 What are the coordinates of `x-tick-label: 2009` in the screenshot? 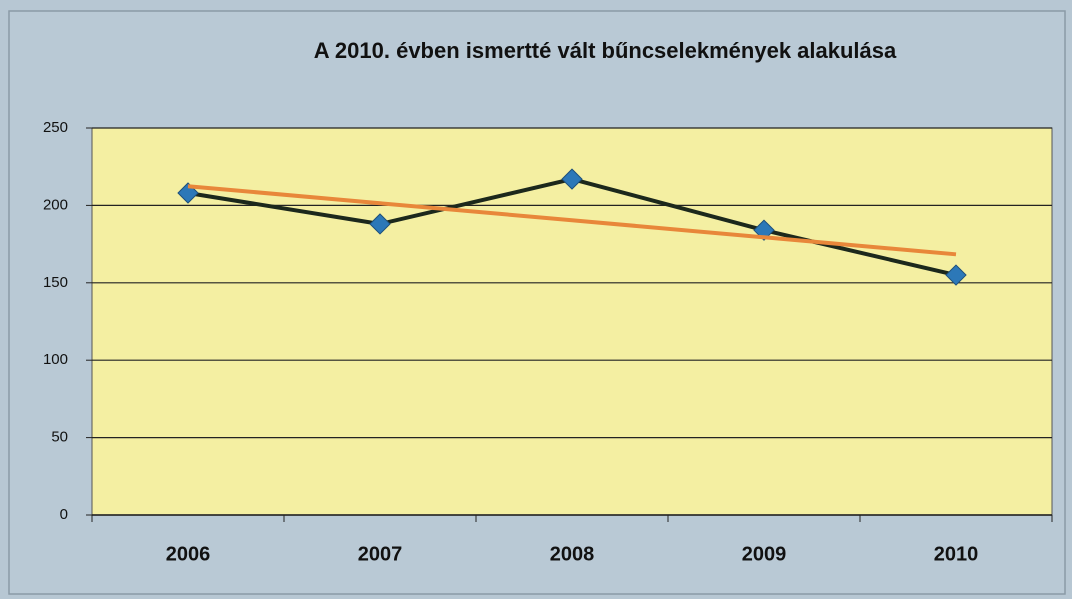 It's located at (764, 554).